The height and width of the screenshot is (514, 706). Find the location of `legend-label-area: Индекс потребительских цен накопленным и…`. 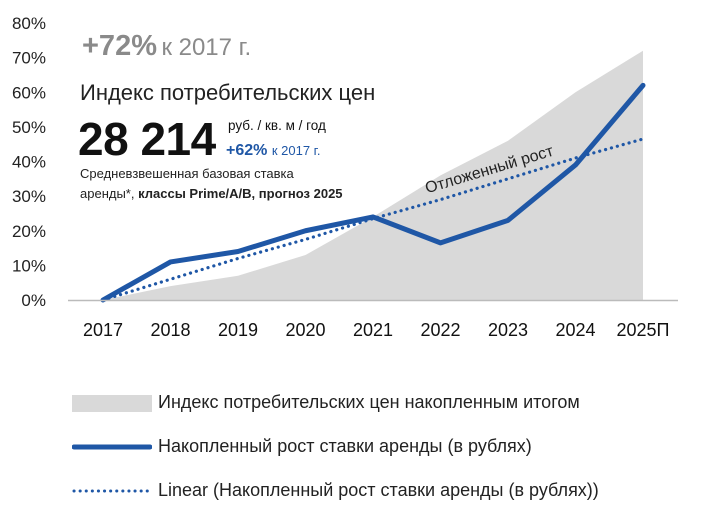

legend-label-area: Индекс потребительских цен накопленным и… is located at coordinates (369, 402).